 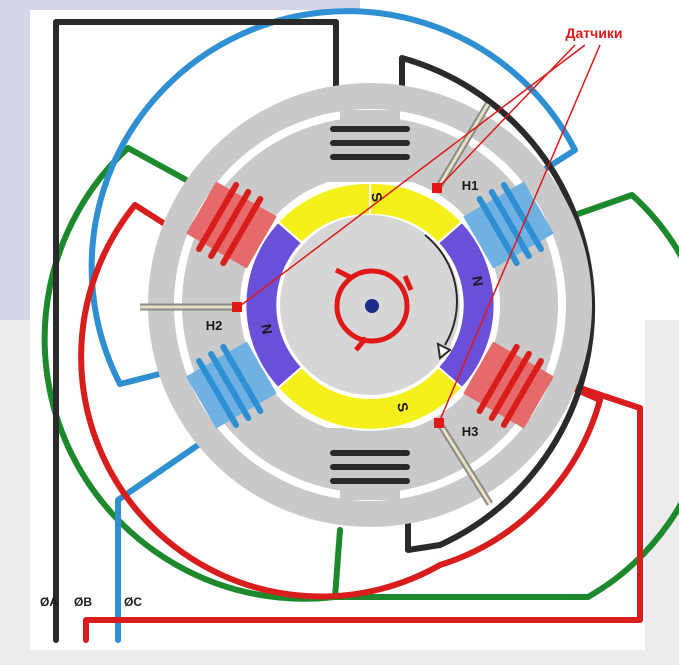 I want to click on pole-label-left: N, so click(x=267, y=329).